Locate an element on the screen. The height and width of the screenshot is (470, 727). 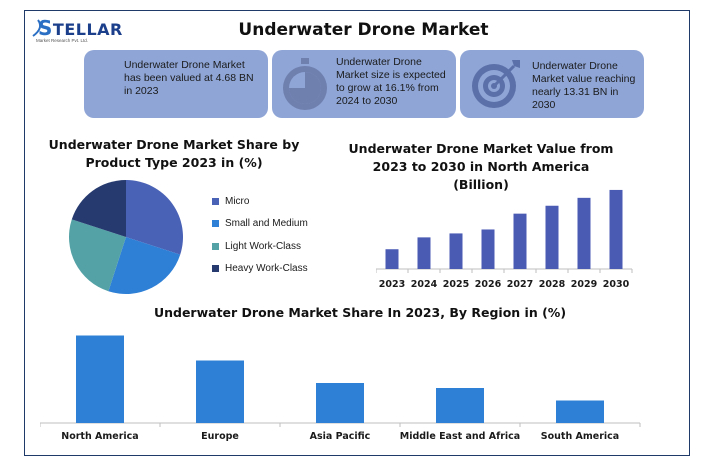
x-tick-label: 2025 is located at coordinates (456, 284).